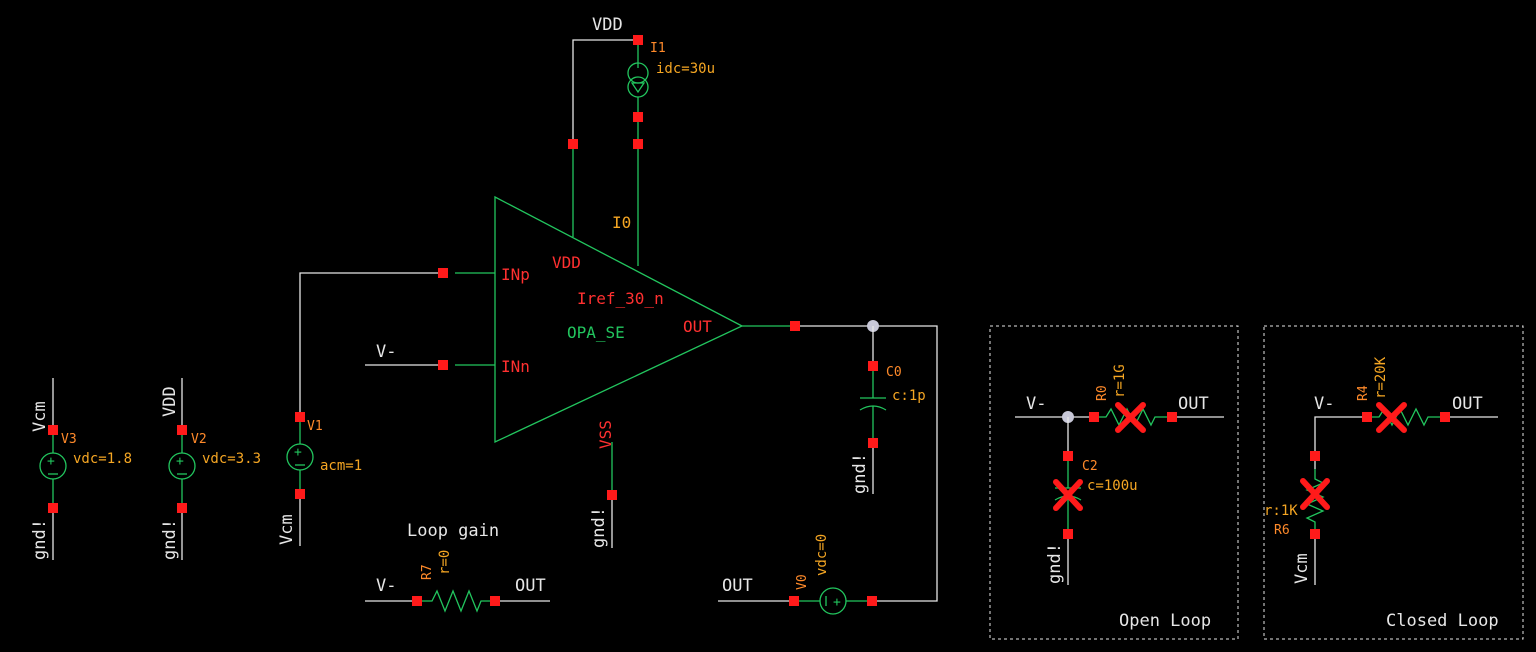 The height and width of the screenshot is (652, 1536). I want to click on r0-param: r=1G, so click(1120, 381).